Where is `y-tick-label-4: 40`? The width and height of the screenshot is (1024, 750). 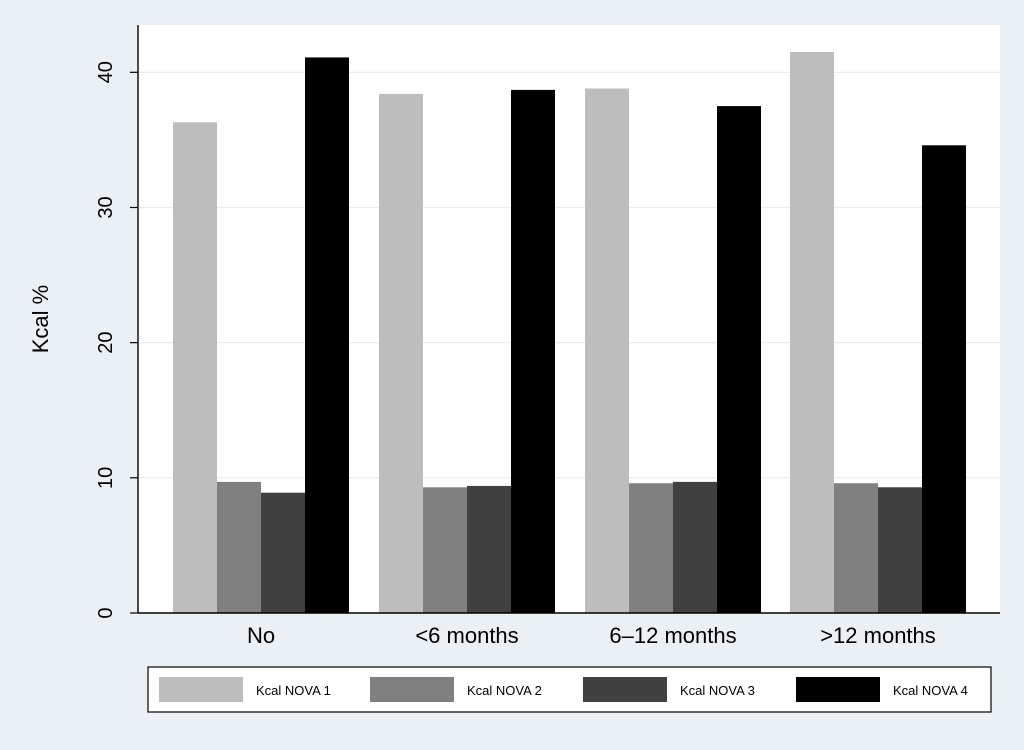
y-tick-label-4: 40 is located at coordinates (106, 72).